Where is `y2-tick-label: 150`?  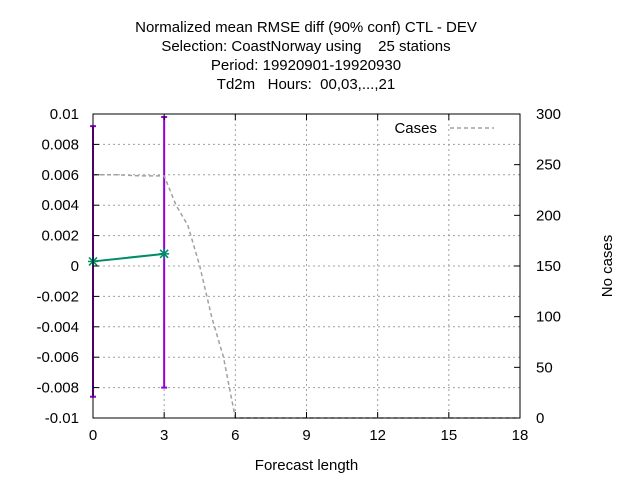
y2-tick-label: 150 is located at coordinates (548, 266).